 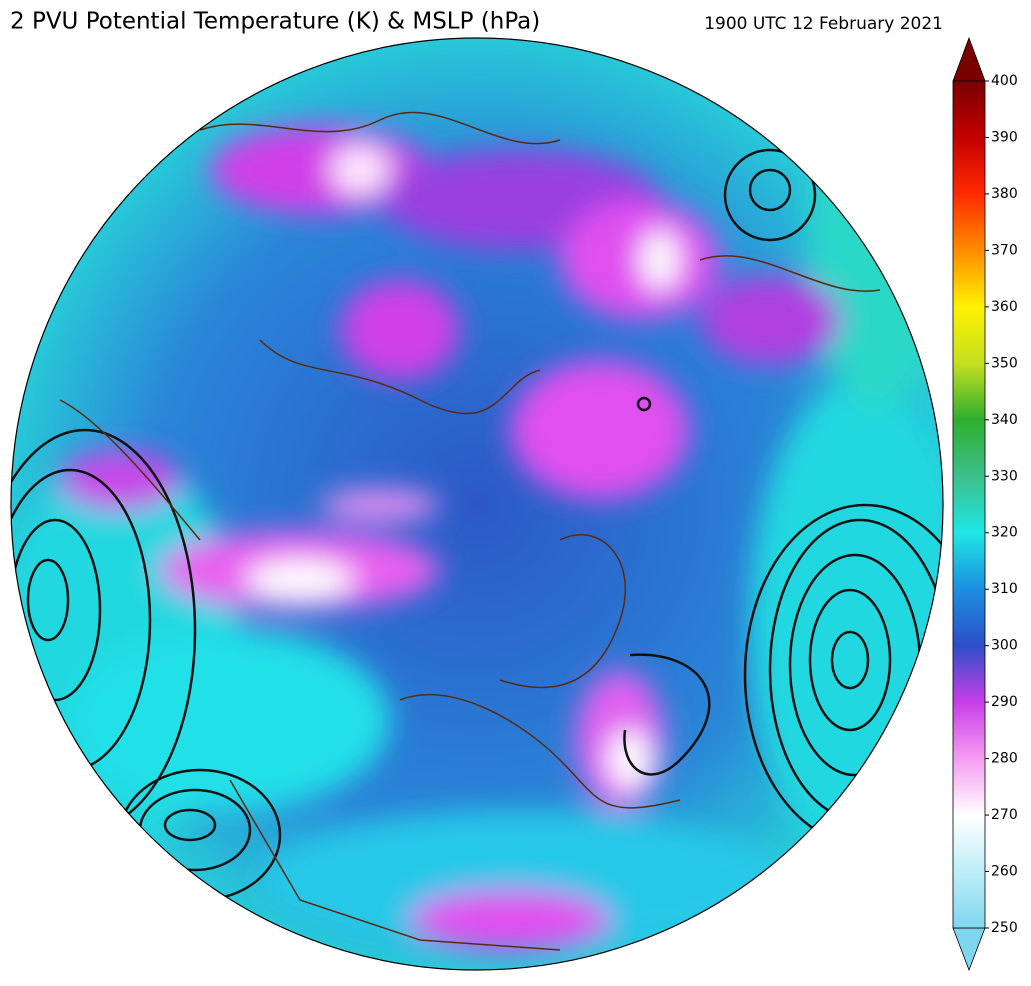 I want to click on colorbar-tick-label: 390, so click(x=1004, y=137).